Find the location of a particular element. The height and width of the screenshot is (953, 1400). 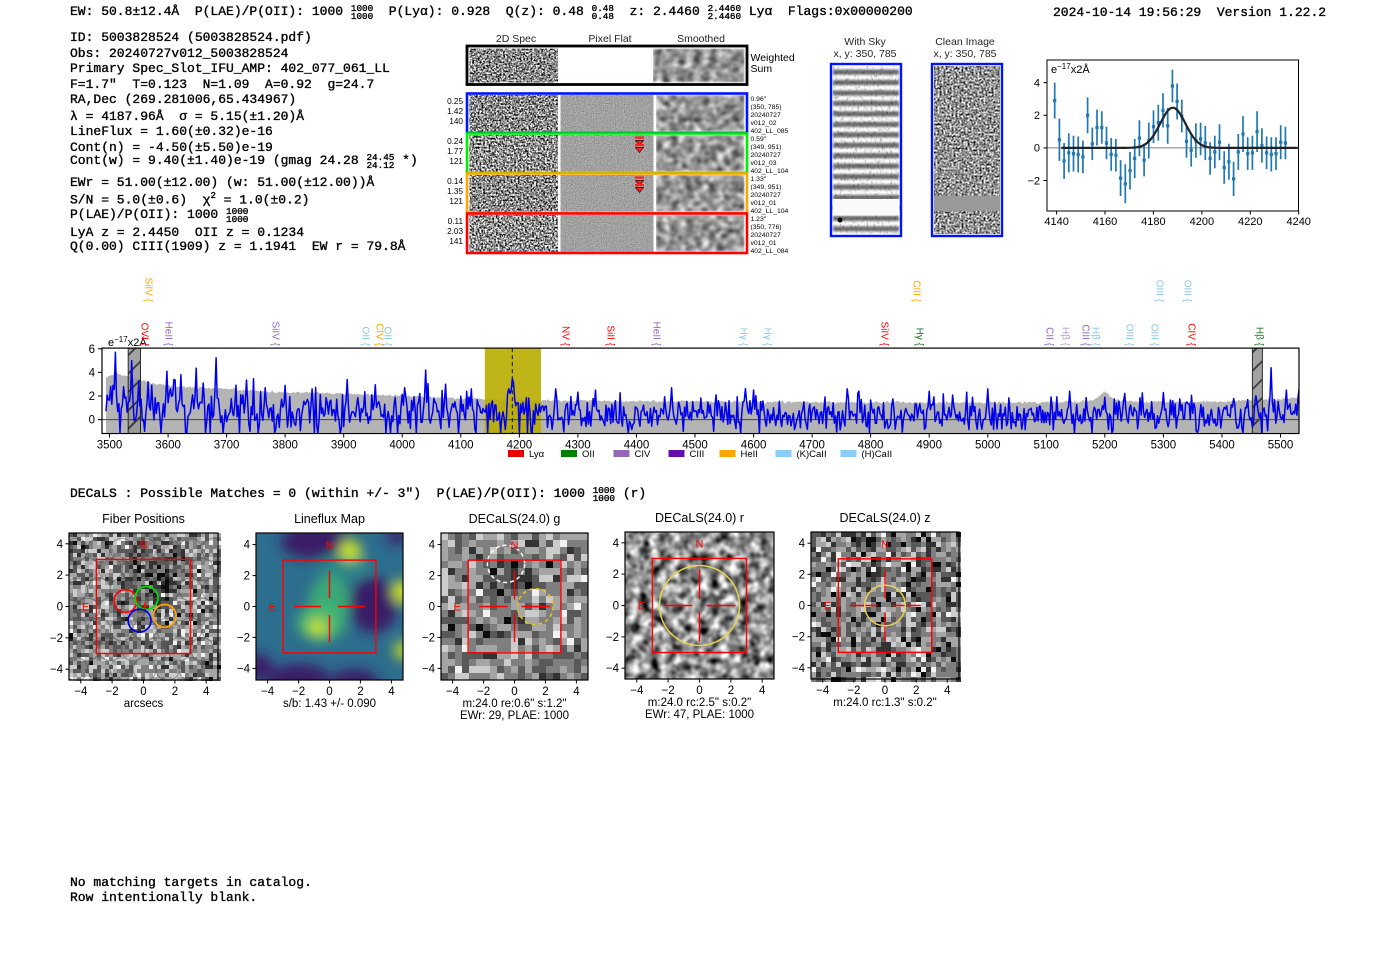

svg-text: s/b: 1.43 +/- 0.090 is located at coordinates (329, 704).